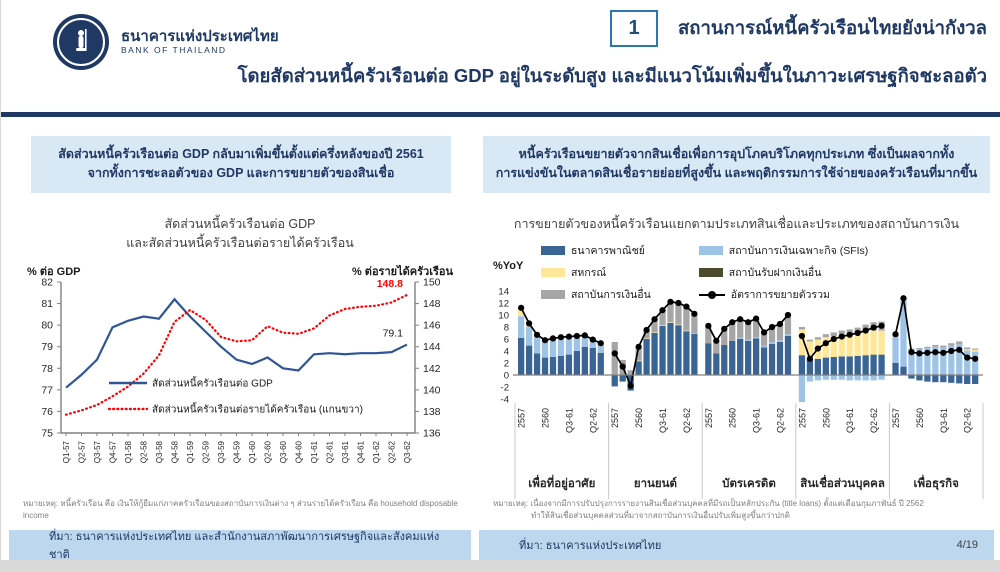 The height and width of the screenshot is (572, 1000). I want to click on legend-item-cooperatives: สหกรณ์, so click(596, 272).